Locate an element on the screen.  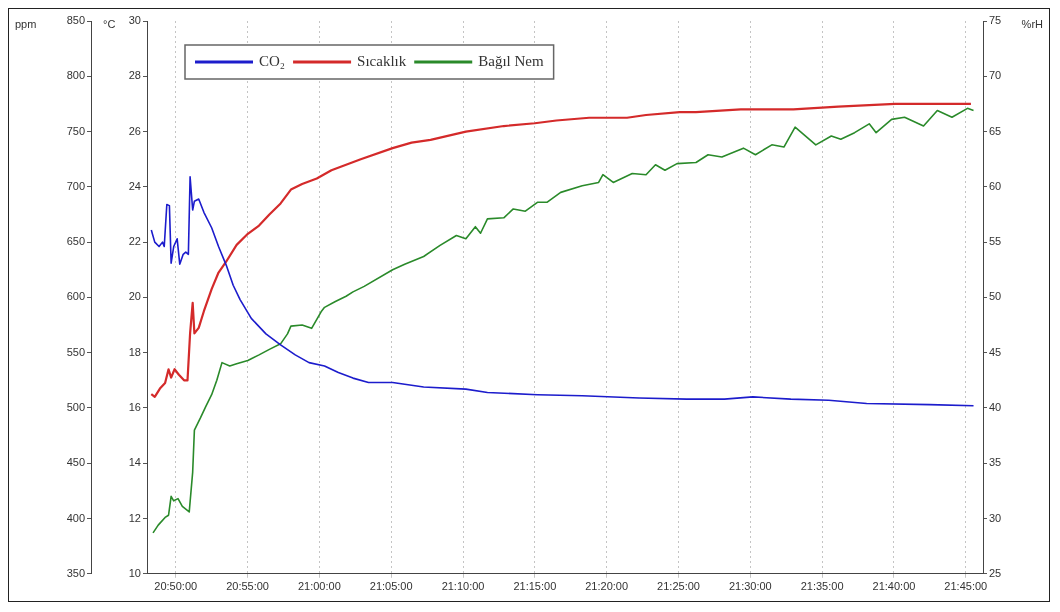
x-tick-label: 21:20:00 is located at coordinates (607, 586).